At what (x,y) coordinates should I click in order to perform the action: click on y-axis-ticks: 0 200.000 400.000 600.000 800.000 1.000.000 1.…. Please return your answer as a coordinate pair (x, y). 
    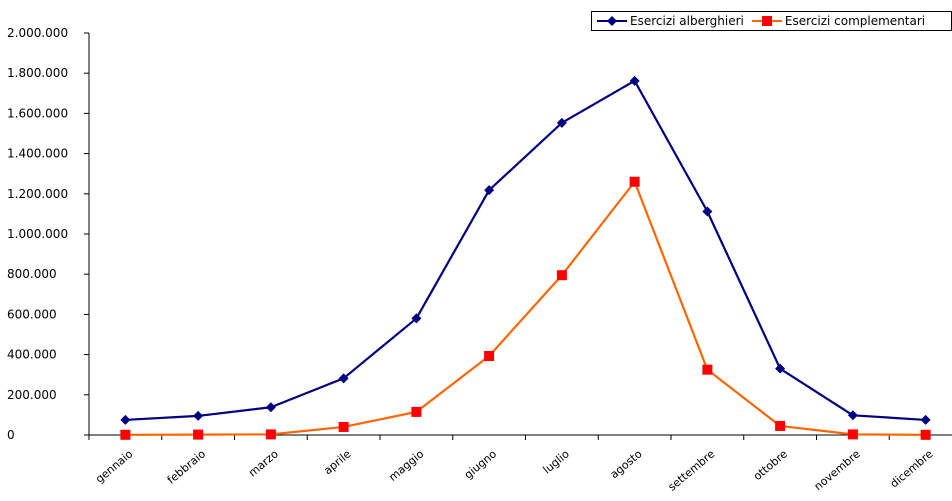
    Looking at the image, I should click on (48, 234).